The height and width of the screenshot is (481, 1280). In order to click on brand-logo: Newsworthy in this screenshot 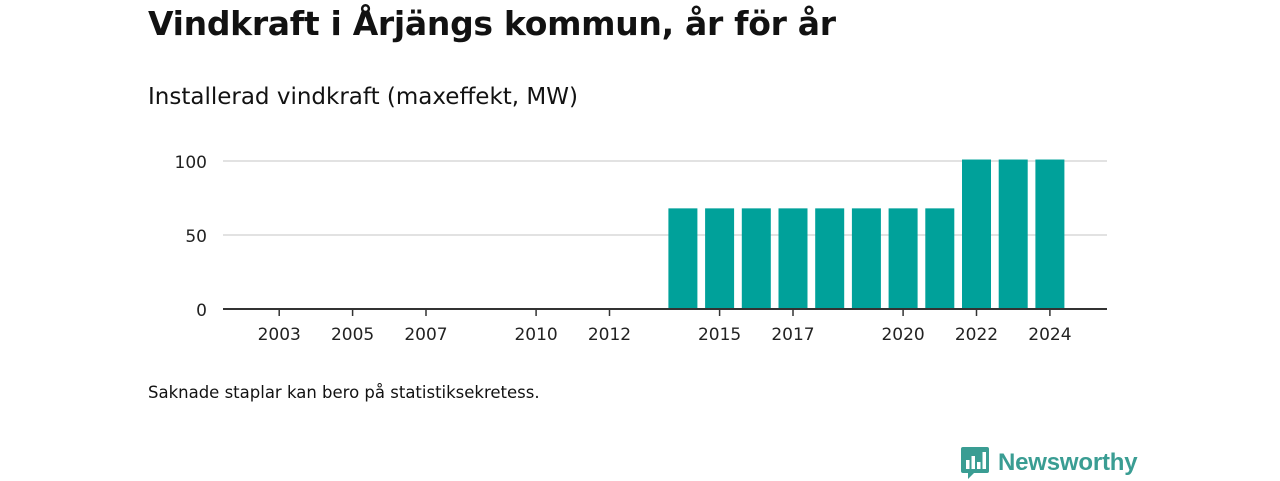, I will do `click(1049, 463)`.